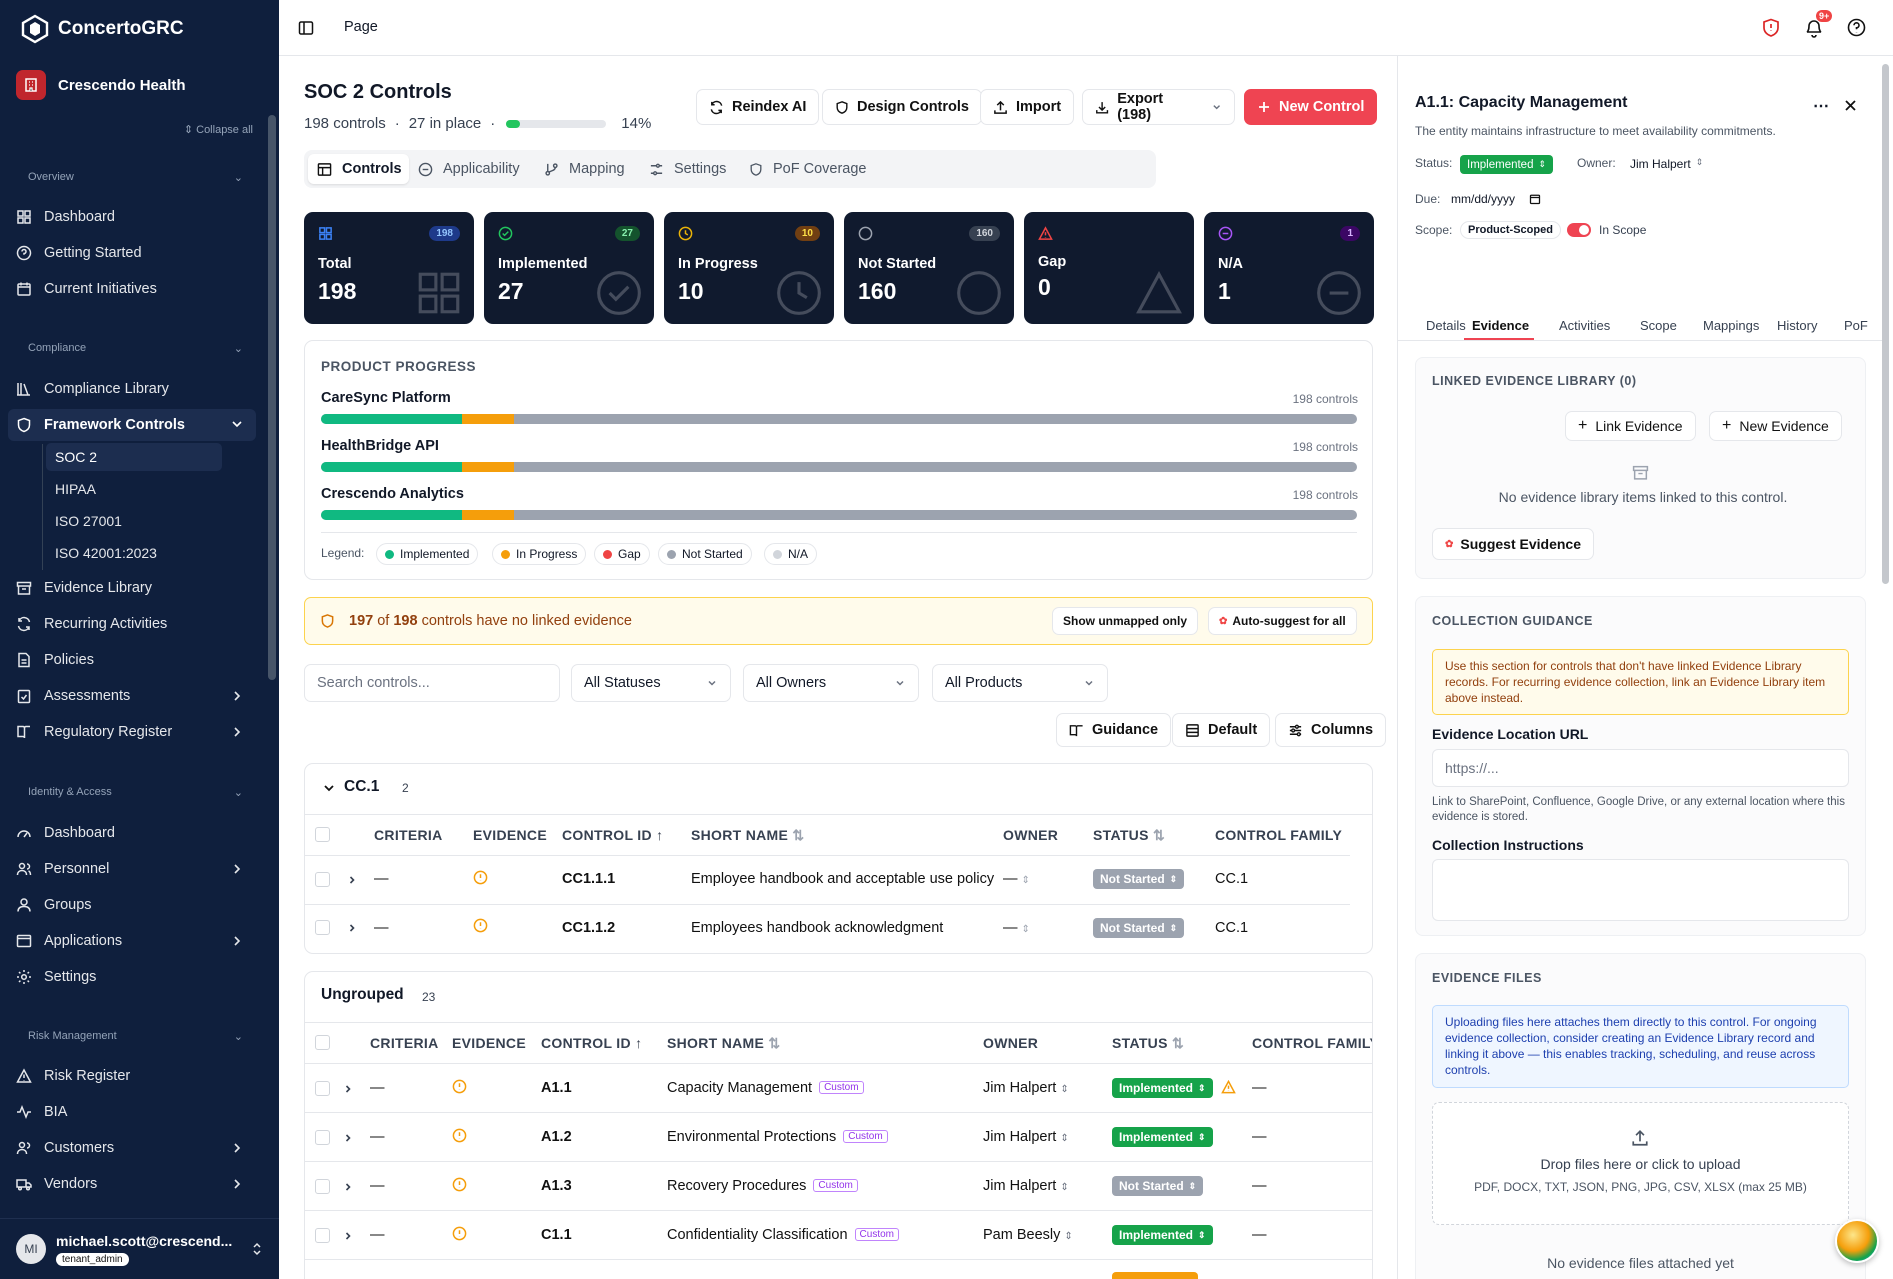  Describe the element at coordinates (136, 1148) in the screenshot. I see `sidebar-item-customers: Customers` at that location.